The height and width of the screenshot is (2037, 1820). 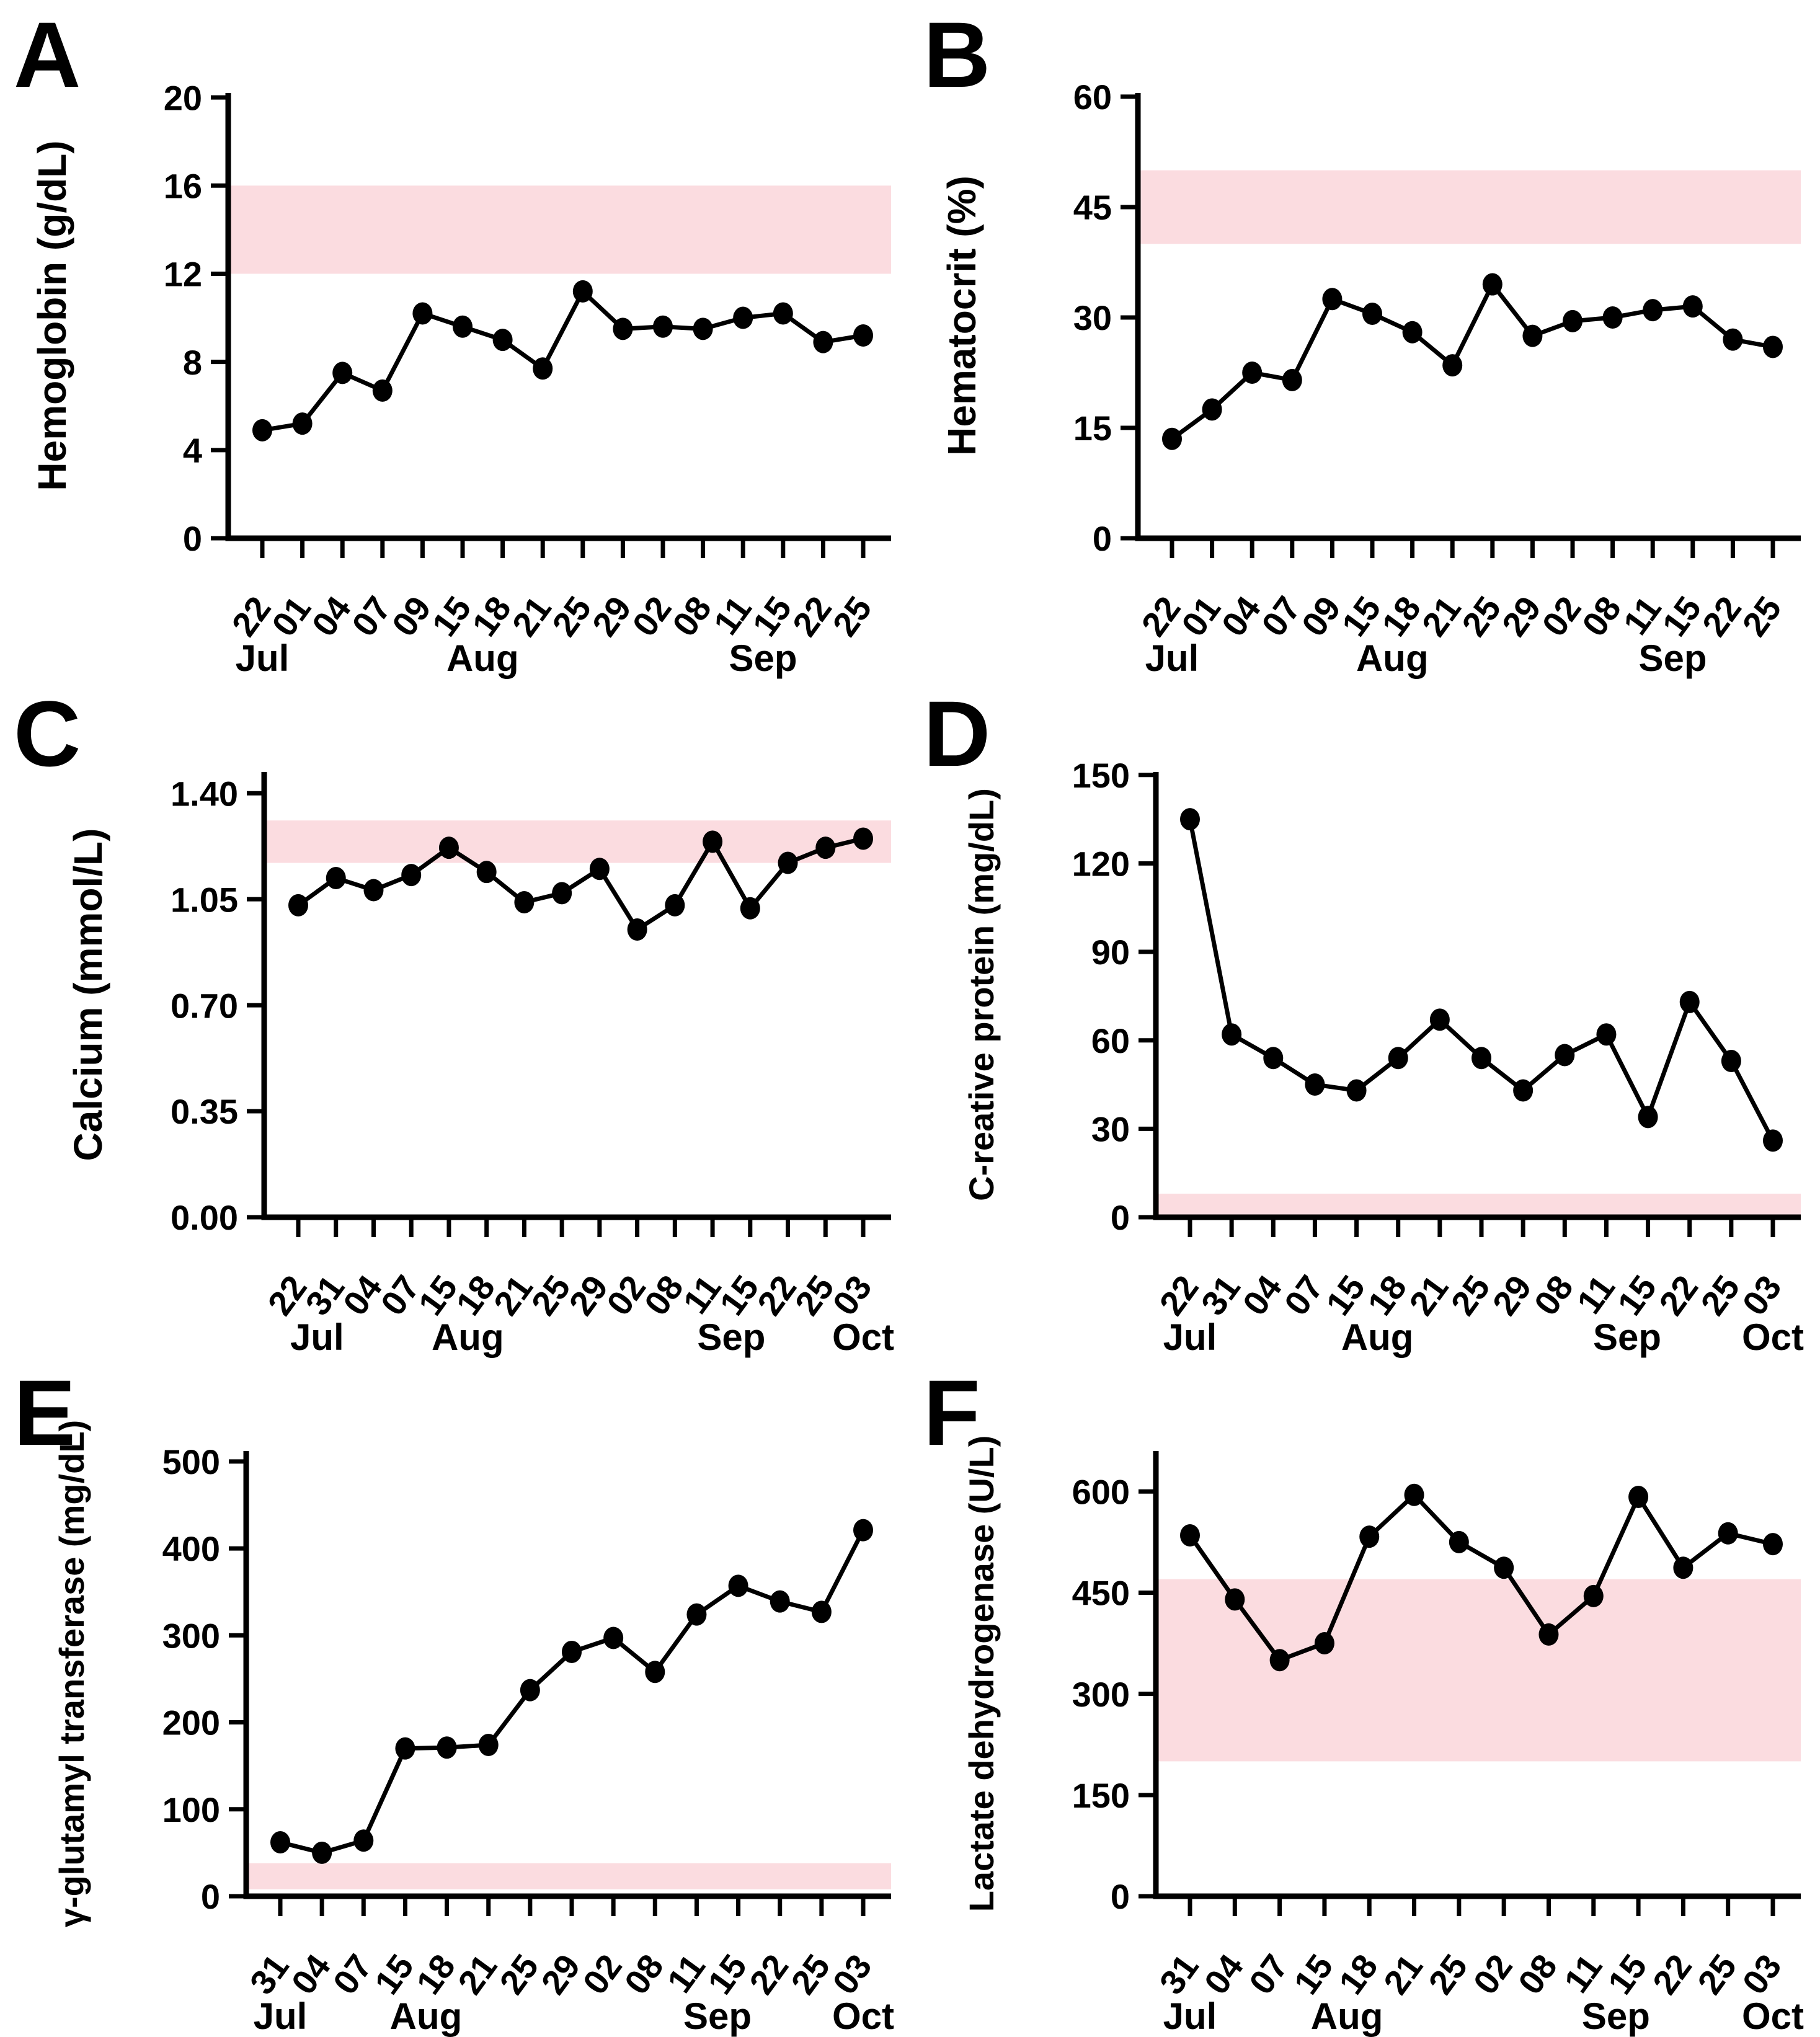 I want to click on y-tick-label: 450, so click(x=1101, y=1594).